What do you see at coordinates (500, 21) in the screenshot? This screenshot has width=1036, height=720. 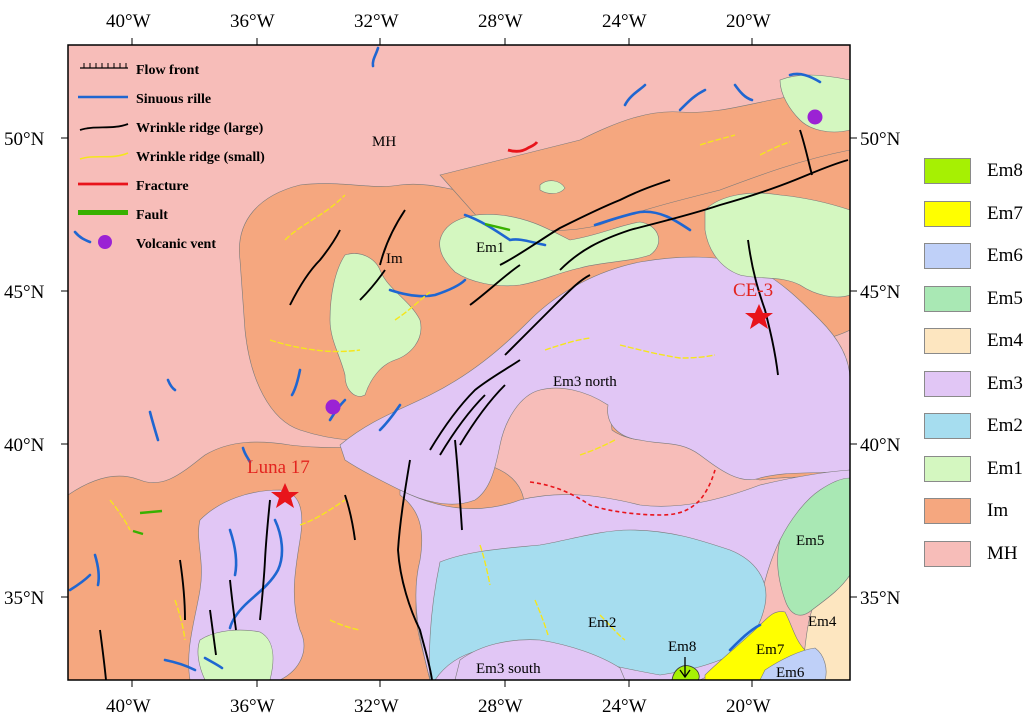 I see `lon-label-top: 28°W` at bounding box center [500, 21].